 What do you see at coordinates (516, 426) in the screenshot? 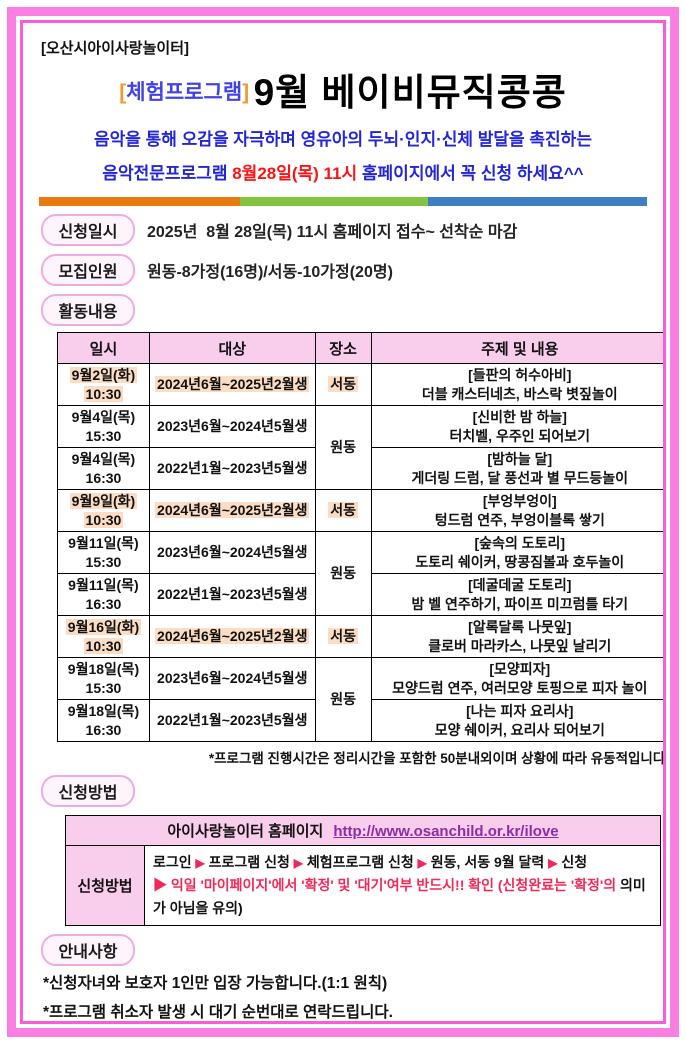
I see `cell-theme: [신비한 밤 하늘] 터치벨, 우주인 되어보기` at bounding box center [516, 426].